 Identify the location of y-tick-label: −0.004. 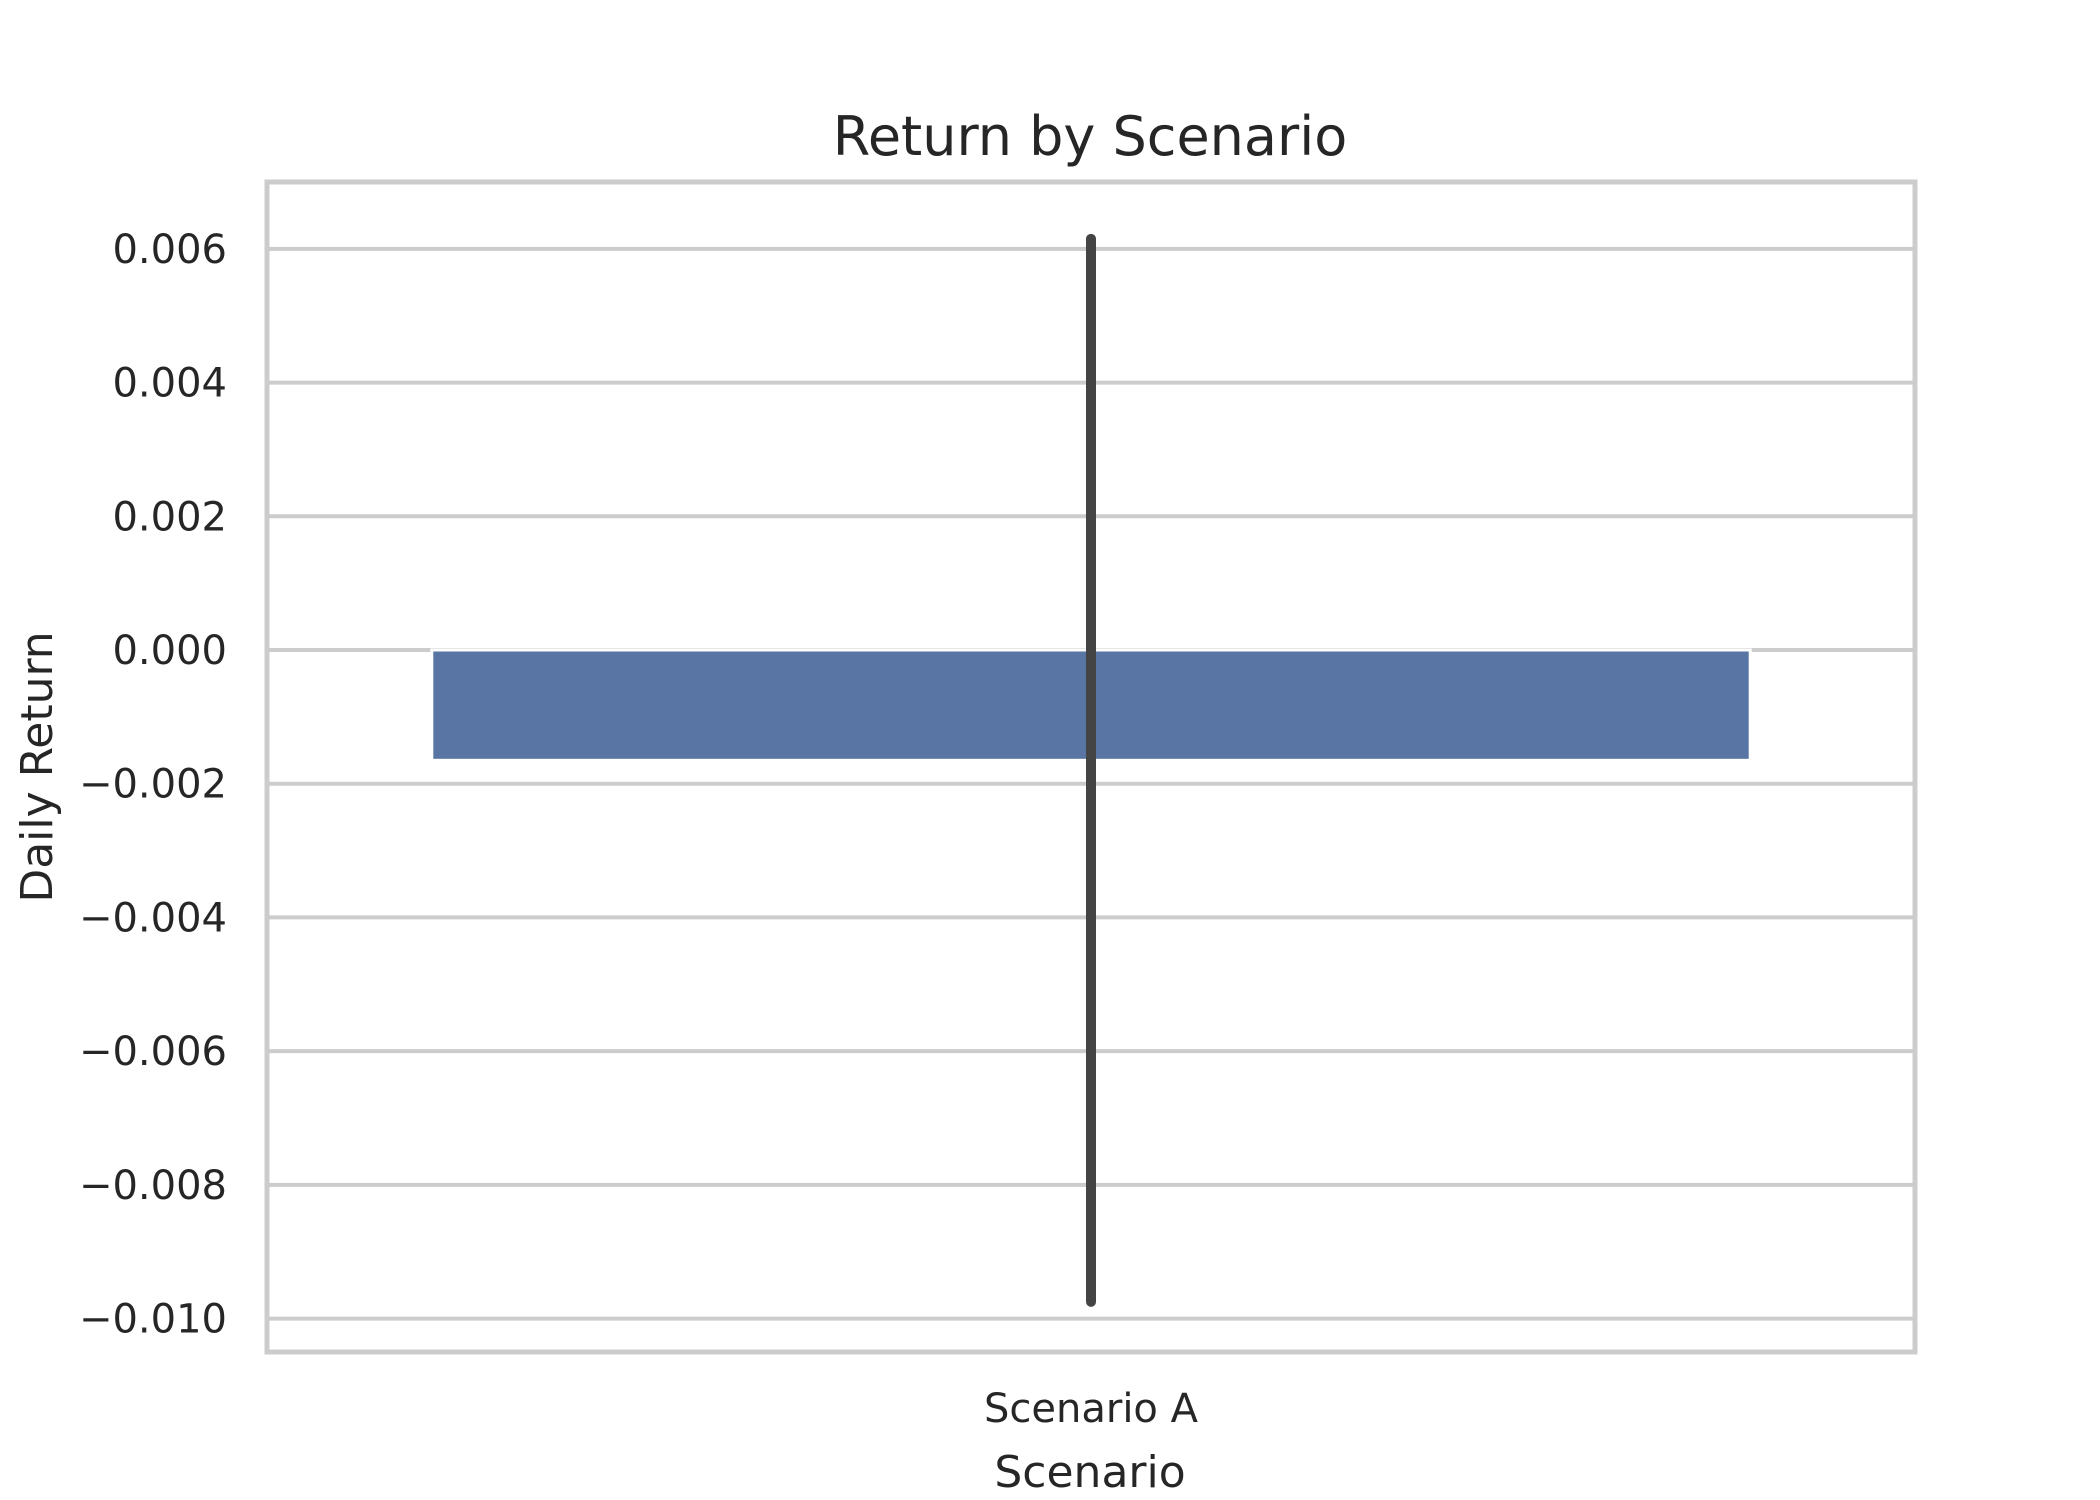
(153, 918).